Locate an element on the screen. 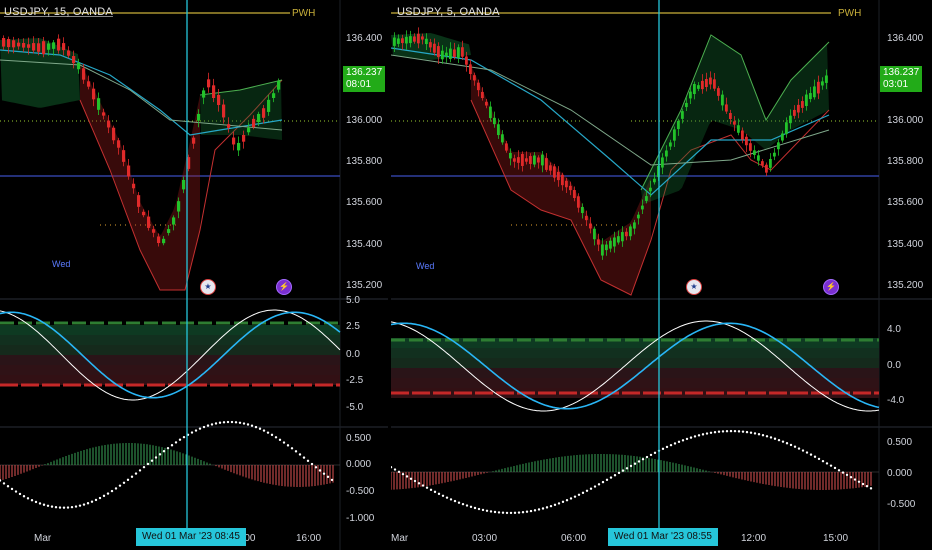 The width and height of the screenshot is (932, 550). oscillator-slow-line is located at coordinates (635, 366).